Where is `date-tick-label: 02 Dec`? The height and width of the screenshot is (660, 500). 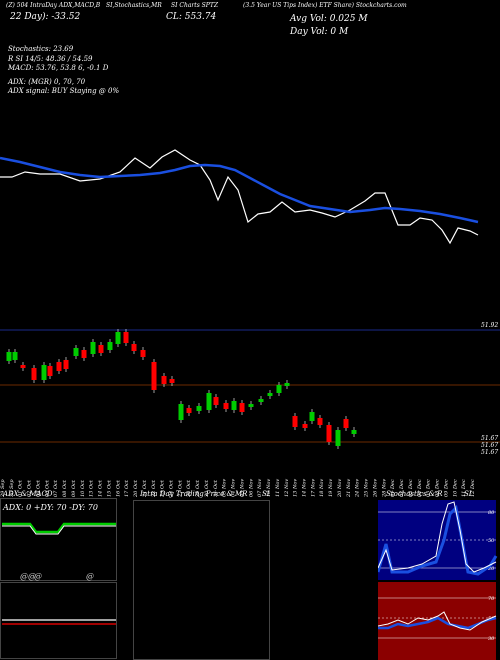
date-tick-label: 02 Dec is located at coordinates (402, 488).